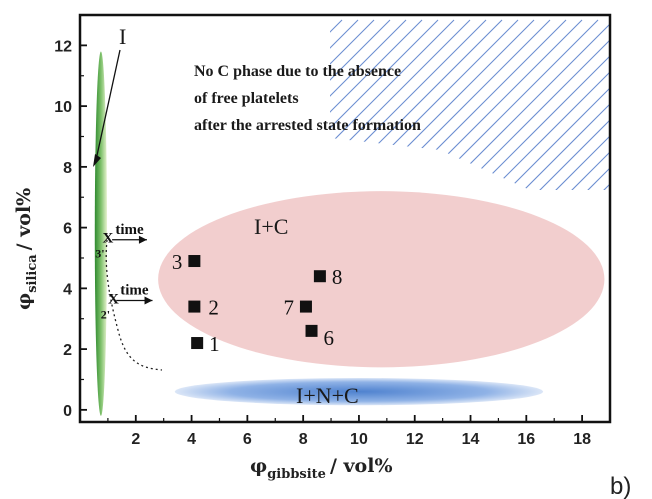 This screenshot has height=499, width=652. Describe the element at coordinates (247, 439) in the screenshot. I see `x-tick-label: 6` at that location.